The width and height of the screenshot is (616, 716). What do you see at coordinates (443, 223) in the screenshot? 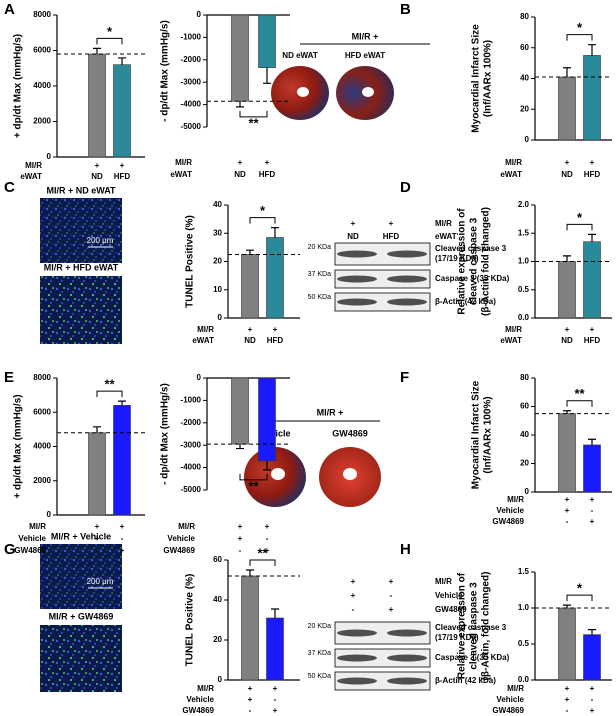
I see `blot-header-label: MI/R` at bounding box center [443, 223].